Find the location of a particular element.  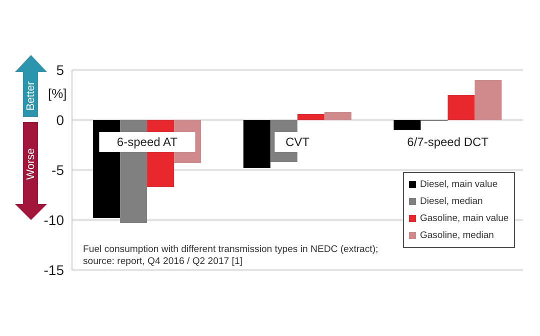

x-tick-label: 6-speed AT is located at coordinates (147, 142).